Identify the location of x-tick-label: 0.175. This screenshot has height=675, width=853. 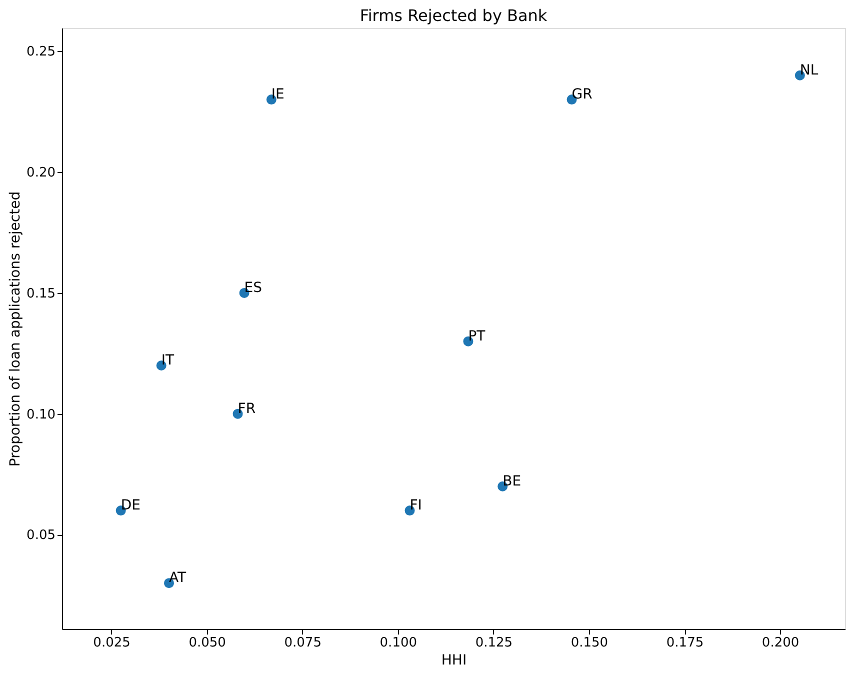
(685, 643).